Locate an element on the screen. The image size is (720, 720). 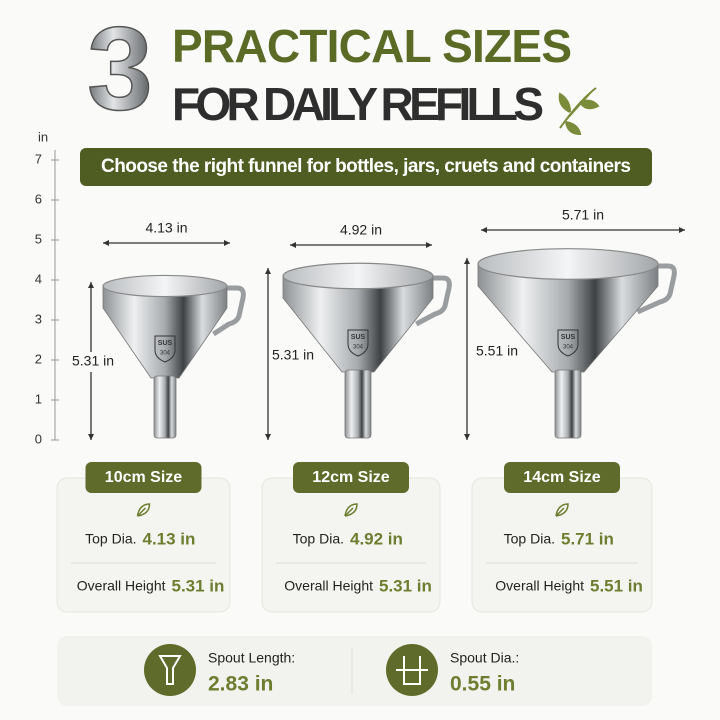
ruler-label: 2 is located at coordinates (38, 358).